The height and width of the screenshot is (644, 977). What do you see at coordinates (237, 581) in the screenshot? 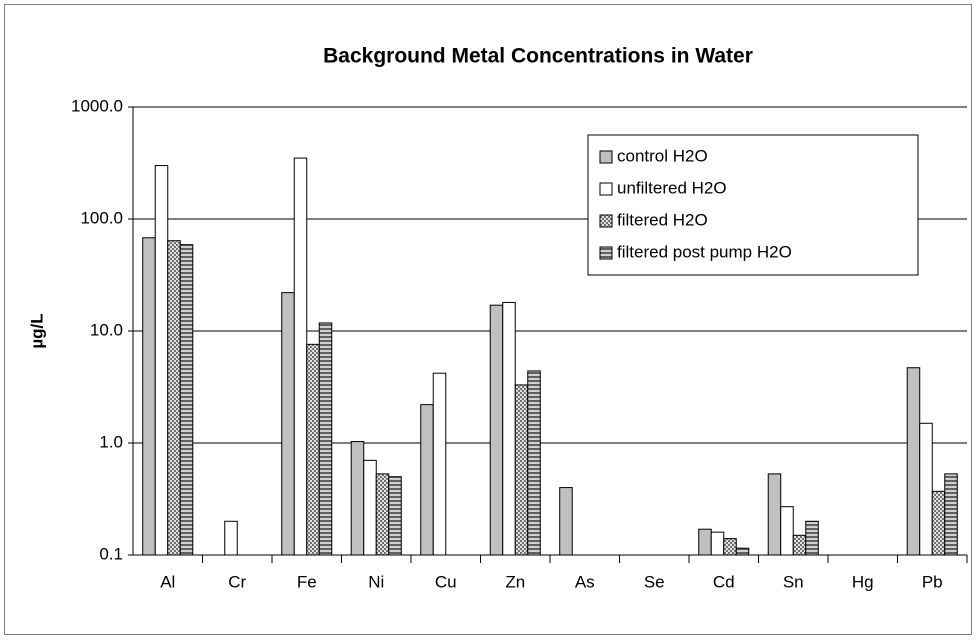
I see `x-tick-label: Cr` at bounding box center [237, 581].